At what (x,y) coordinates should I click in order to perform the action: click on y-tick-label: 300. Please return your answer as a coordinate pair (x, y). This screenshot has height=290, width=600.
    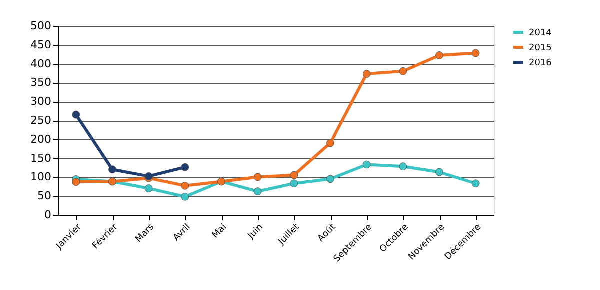
    Looking at the image, I should click on (41, 101).